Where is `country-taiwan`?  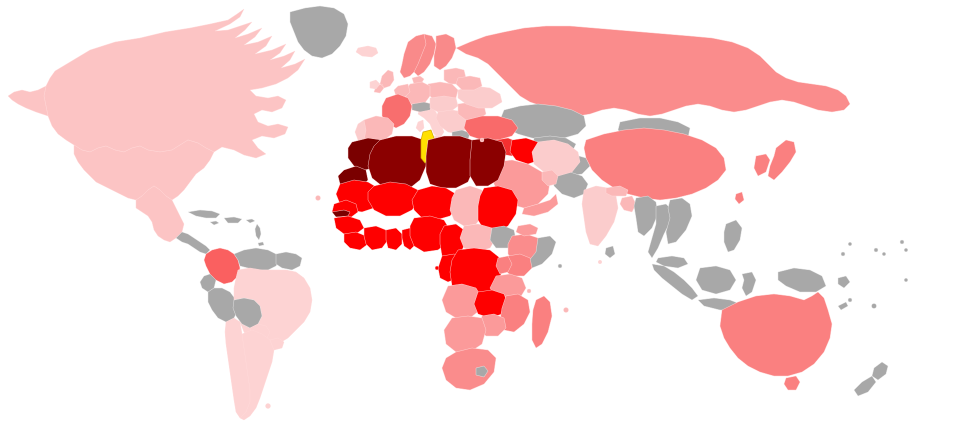
country-taiwan is located at coordinates (739, 198).